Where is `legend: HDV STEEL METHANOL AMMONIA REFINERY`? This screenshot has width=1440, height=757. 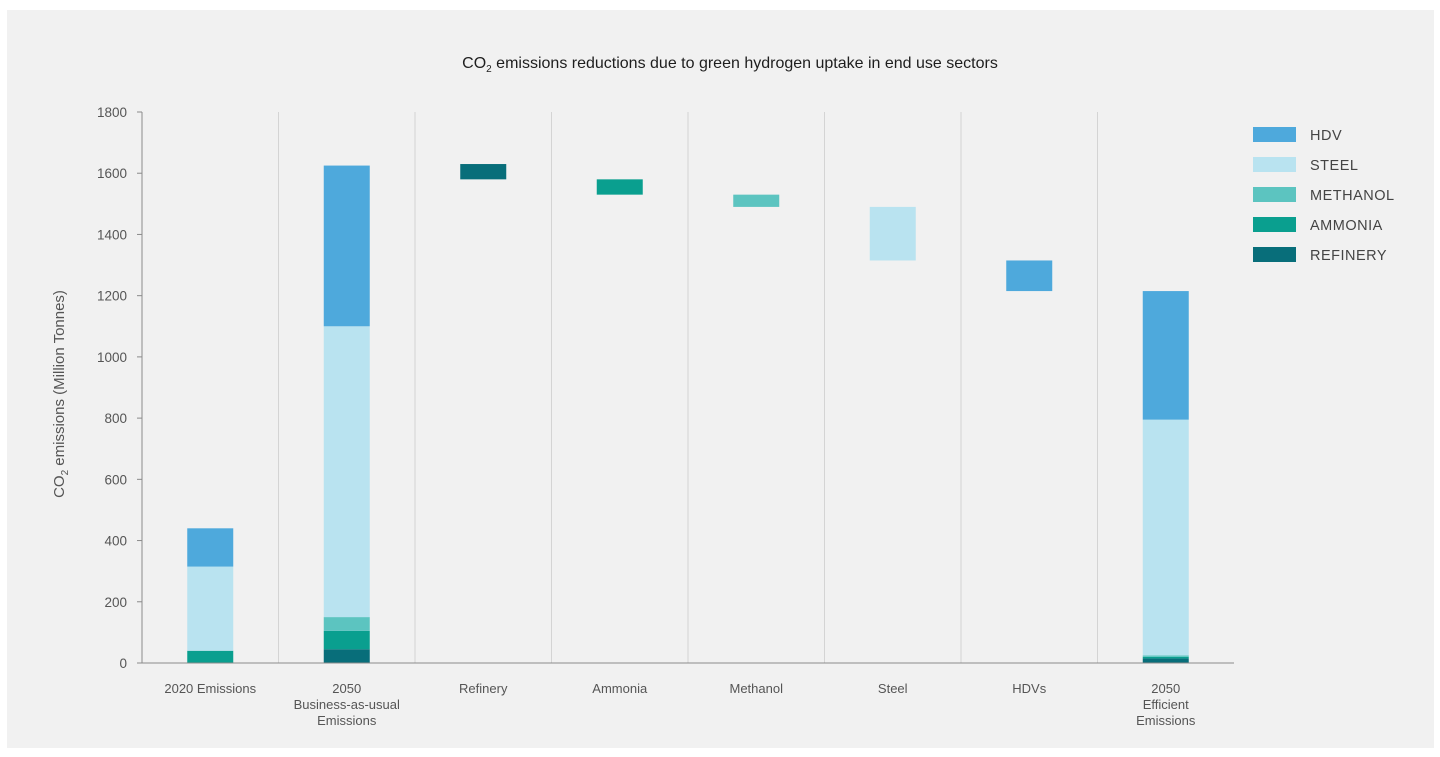
legend: HDV STEEL METHANOL AMMONIA REFINERY is located at coordinates (1324, 195).